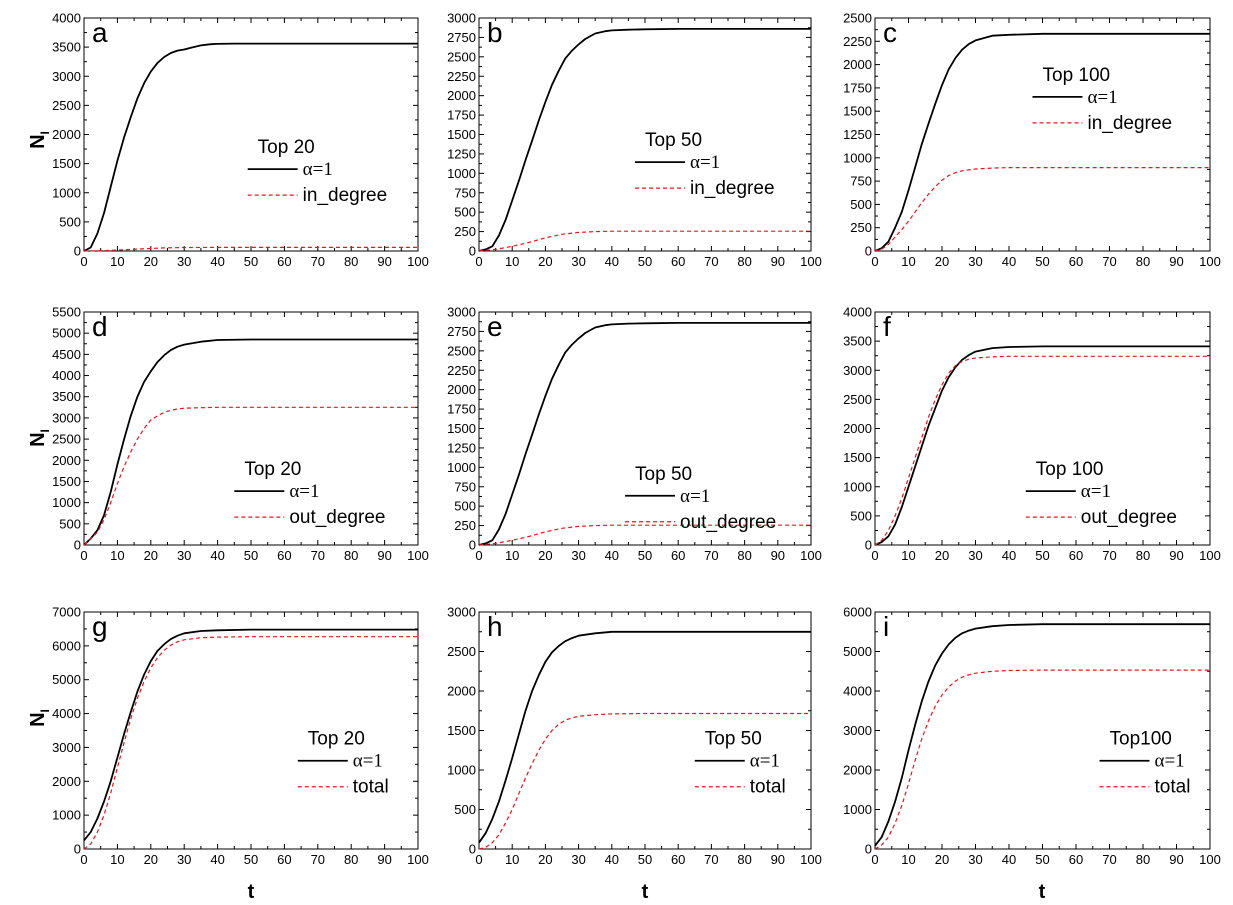 This screenshot has height=905, width=1233. What do you see at coordinates (465, 525) in the screenshot?
I see `y-tick-label: 250` at bounding box center [465, 525].